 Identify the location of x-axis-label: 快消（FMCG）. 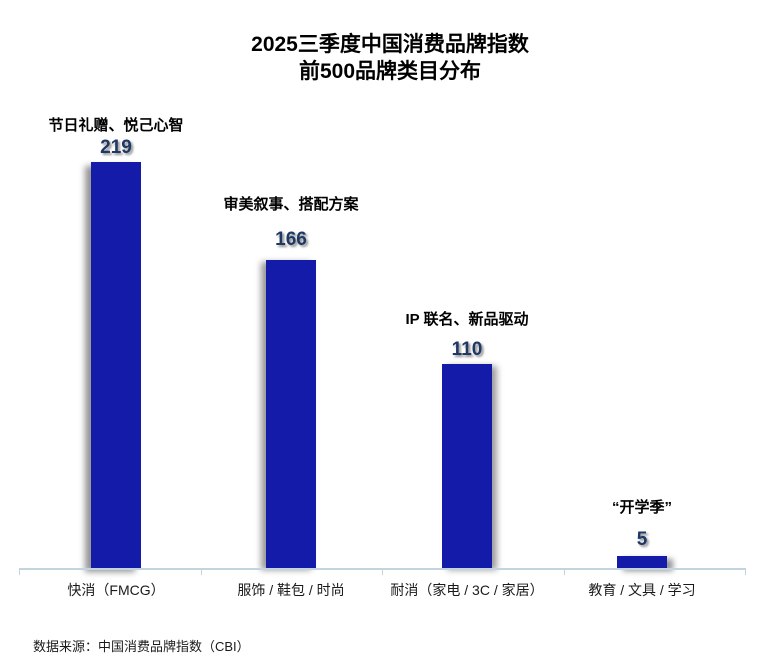
(116, 590).